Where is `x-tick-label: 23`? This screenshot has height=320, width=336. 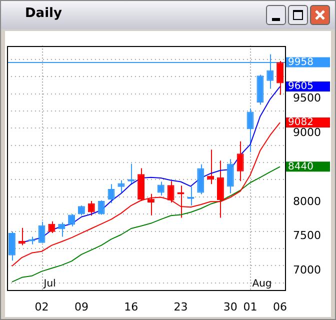 x-tick-label: 23 is located at coordinates (181, 307).